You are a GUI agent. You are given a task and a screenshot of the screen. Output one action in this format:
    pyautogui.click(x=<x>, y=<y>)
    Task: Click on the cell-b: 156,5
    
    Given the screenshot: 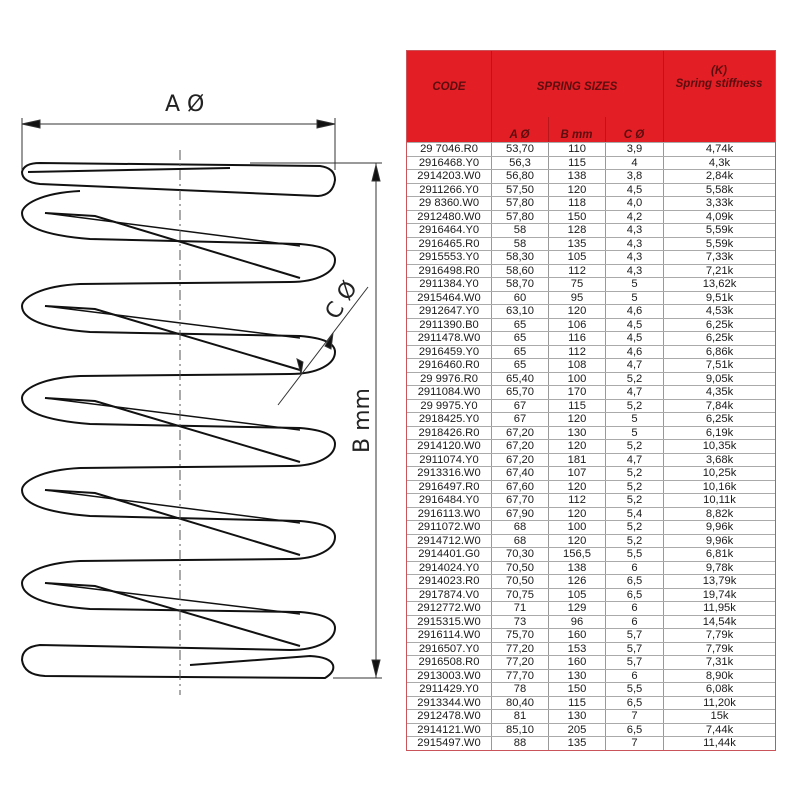 What is the action you would take?
    pyautogui.click(x=576, y=554)
    